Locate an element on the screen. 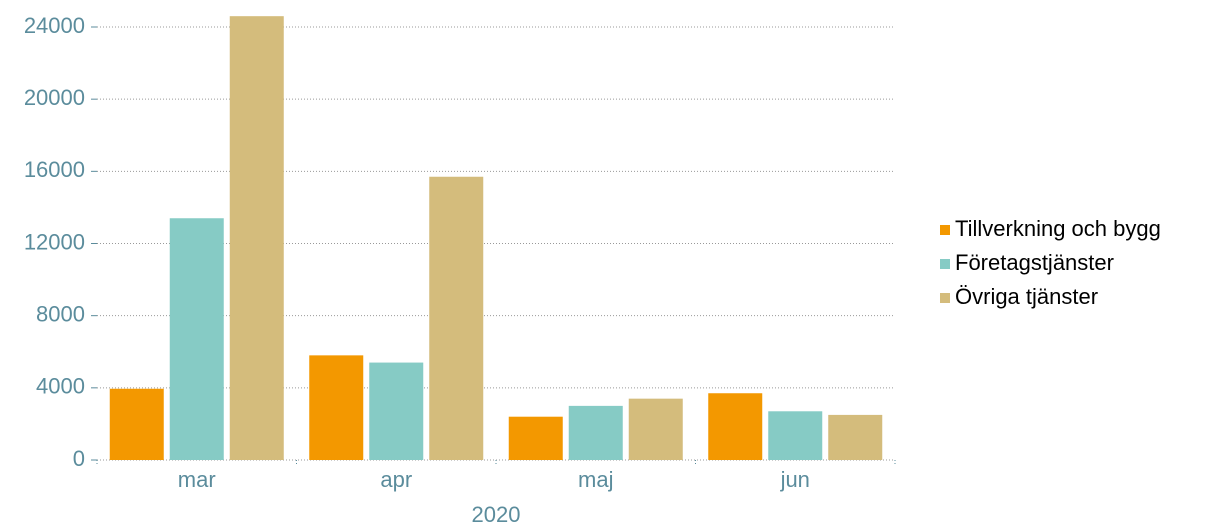  y-tick-label: 20000 is located at coordinates (54, 97).